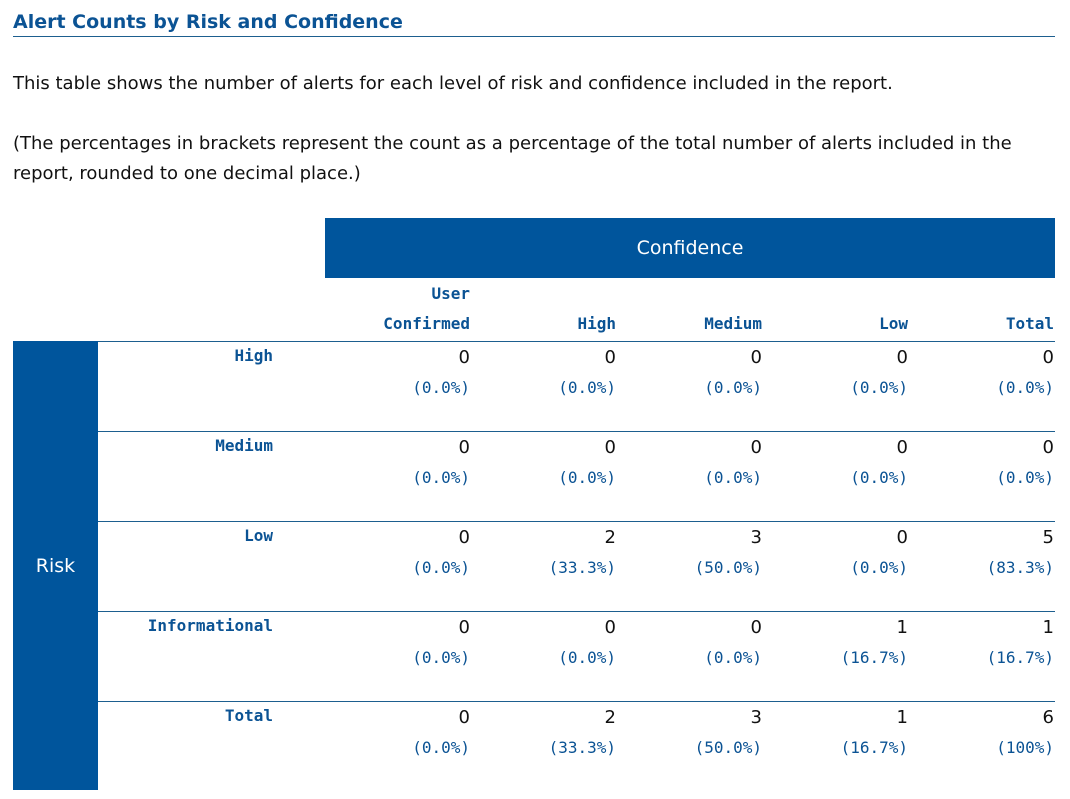 The height and width of the screenshot is (799, 1070). Describe the element at coordinates (244, 445) in the screenshot. I see `row-label: Medium` at that location.